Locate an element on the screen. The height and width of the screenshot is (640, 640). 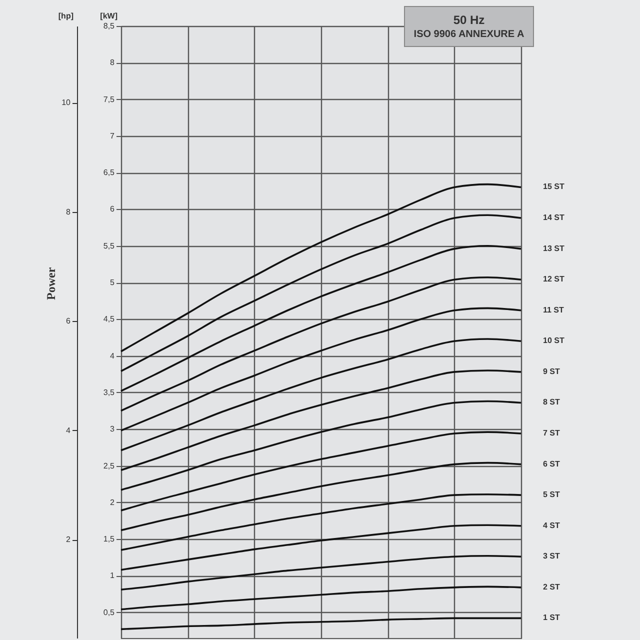
y-tick-label: 3 is located at coordinates (113, 429).